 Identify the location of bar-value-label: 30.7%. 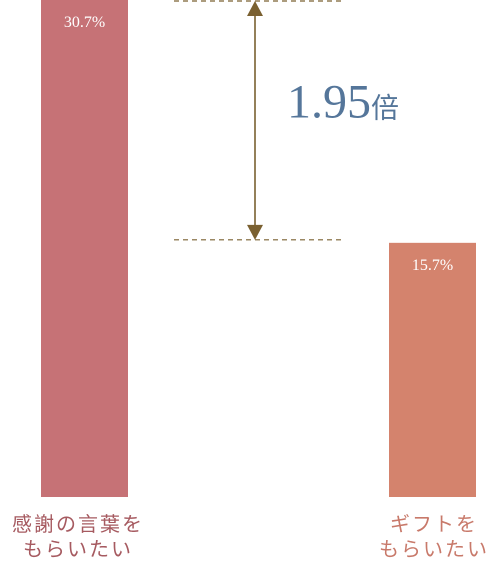
(84, 22).